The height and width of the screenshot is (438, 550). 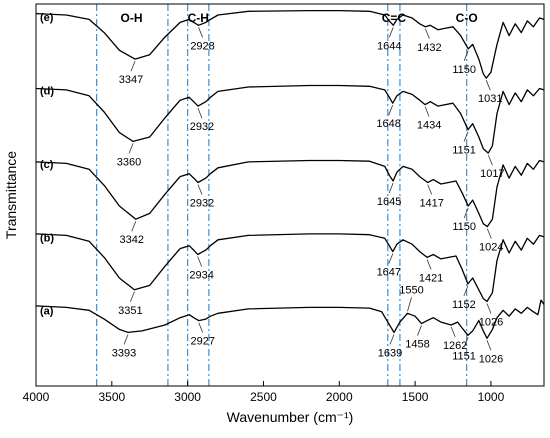 I want to click on peak-annotation: 1550, so click(x=411, y=290).